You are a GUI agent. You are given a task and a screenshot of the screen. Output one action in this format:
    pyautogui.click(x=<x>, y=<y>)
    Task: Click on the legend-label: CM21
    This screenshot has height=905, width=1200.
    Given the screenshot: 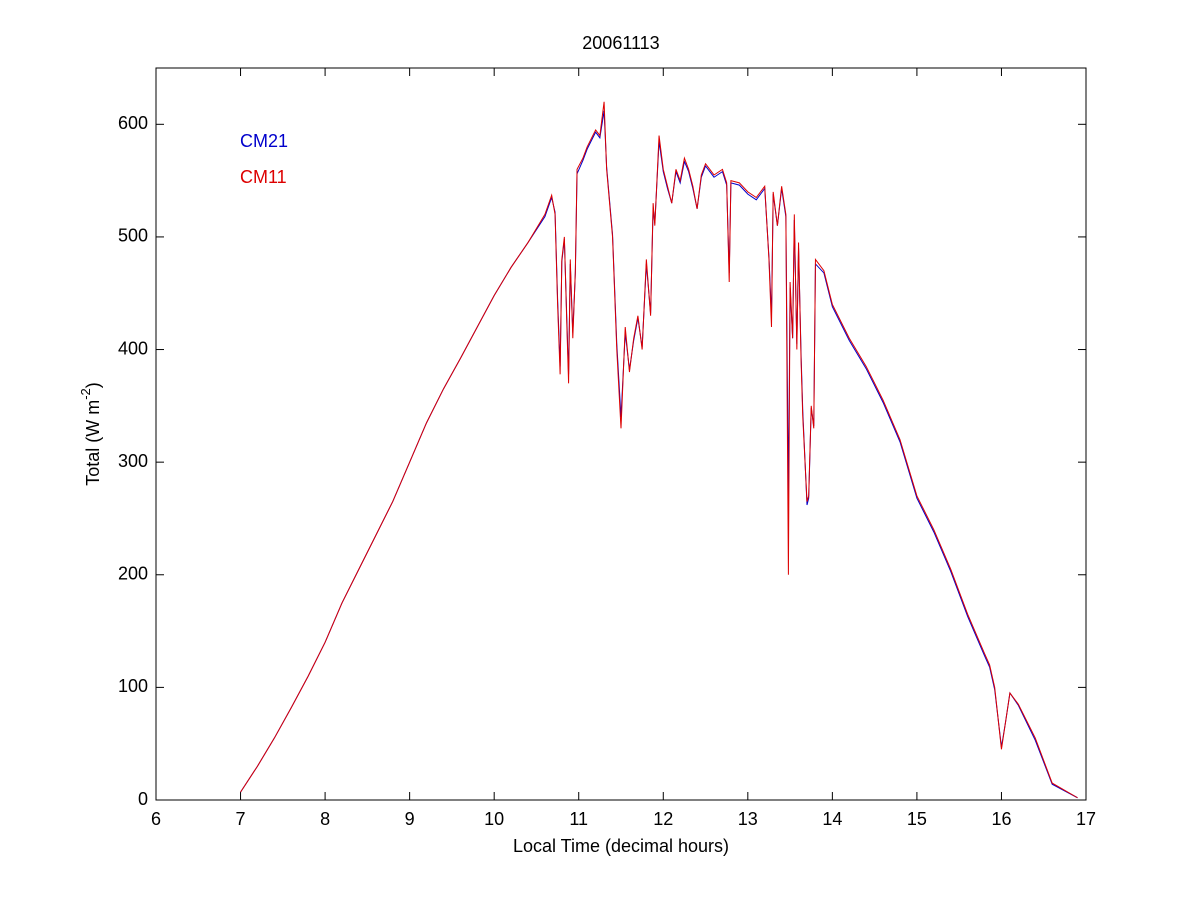 What is the action you would take?
    pyautogui.click(x=264, y=141)
    